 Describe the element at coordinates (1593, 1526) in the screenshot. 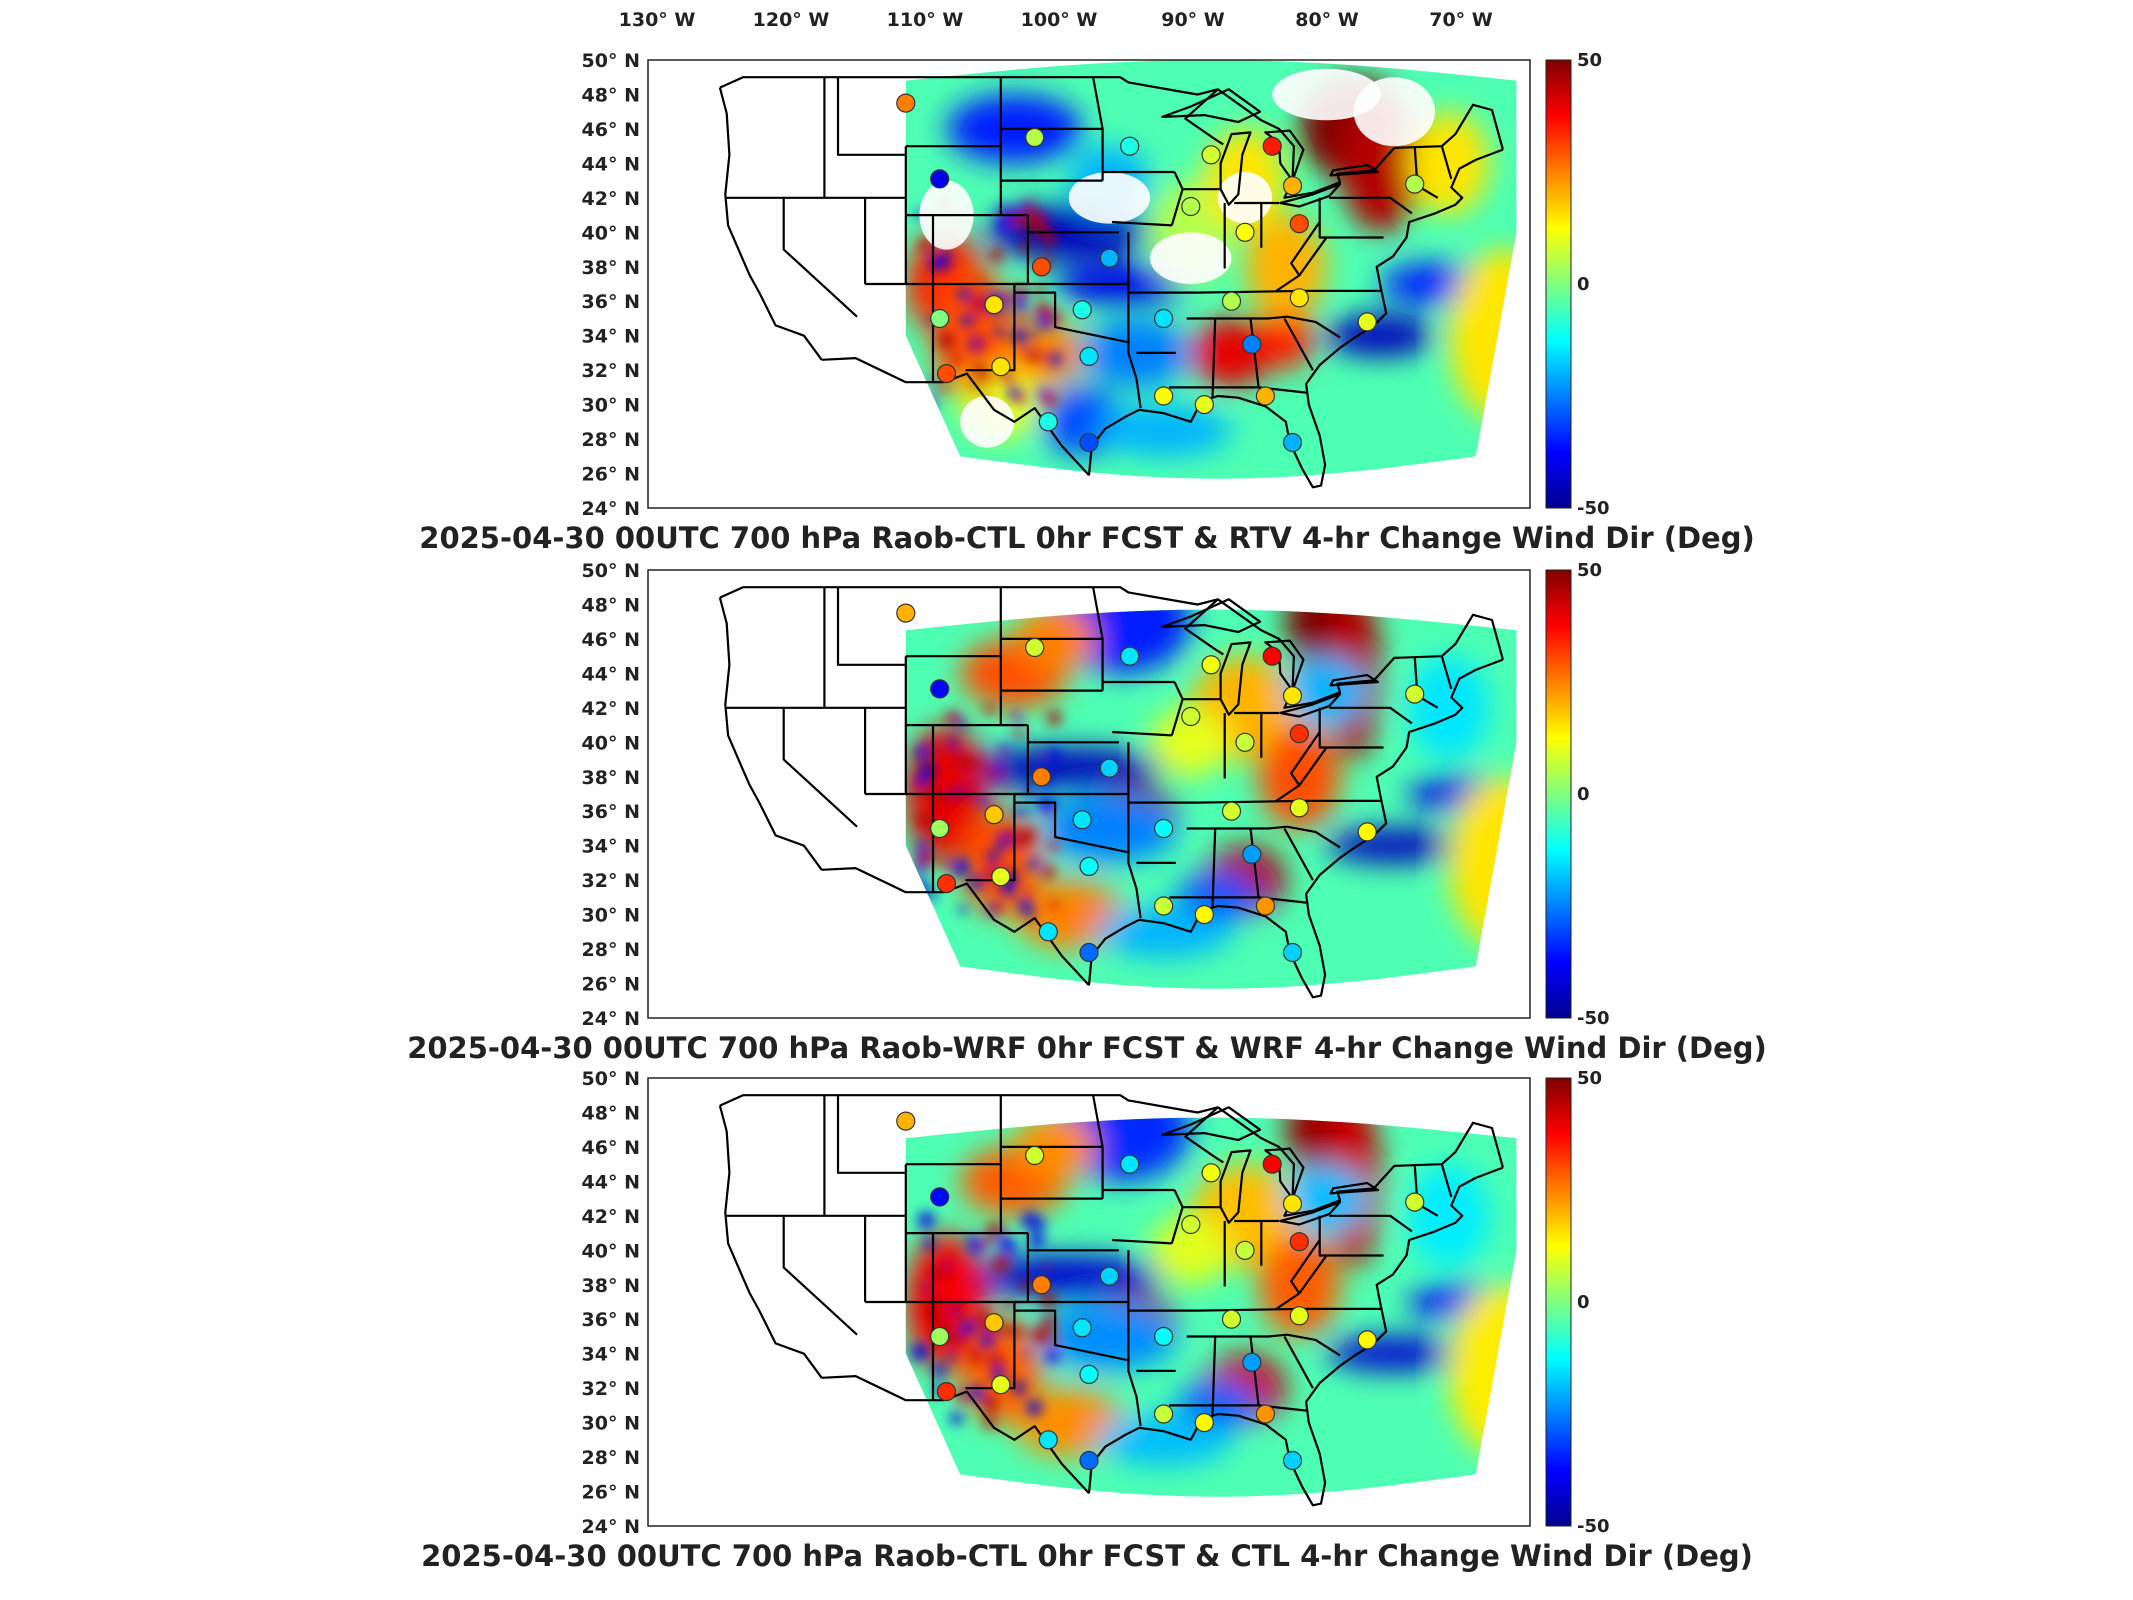

I see `colorbar-tick-label: -50` at that location.